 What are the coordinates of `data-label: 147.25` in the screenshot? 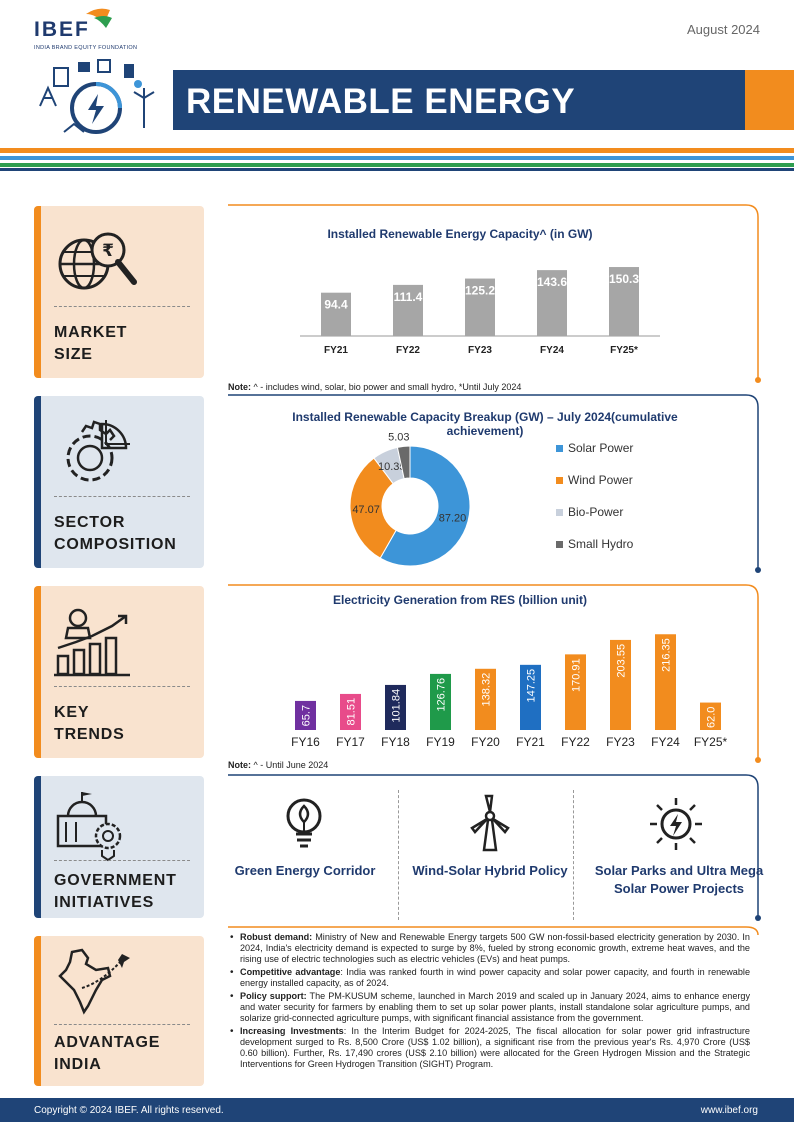 It's located at (532, 686).